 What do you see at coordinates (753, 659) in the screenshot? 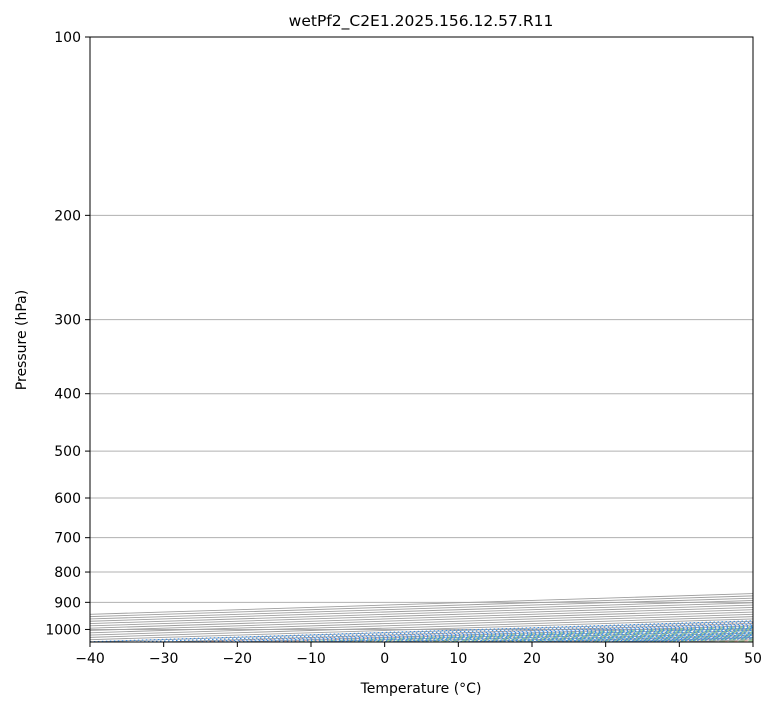
I see `x-tick-label: 50` at bounding box center [753, 659].